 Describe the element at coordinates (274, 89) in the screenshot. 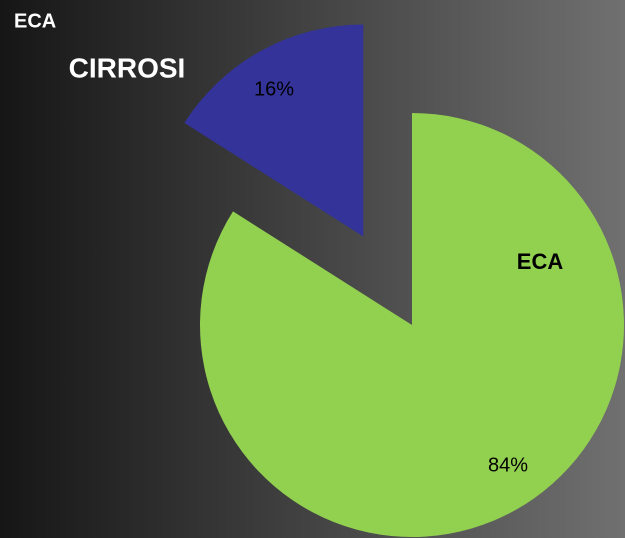

I see `value-label: 16%` at that location.